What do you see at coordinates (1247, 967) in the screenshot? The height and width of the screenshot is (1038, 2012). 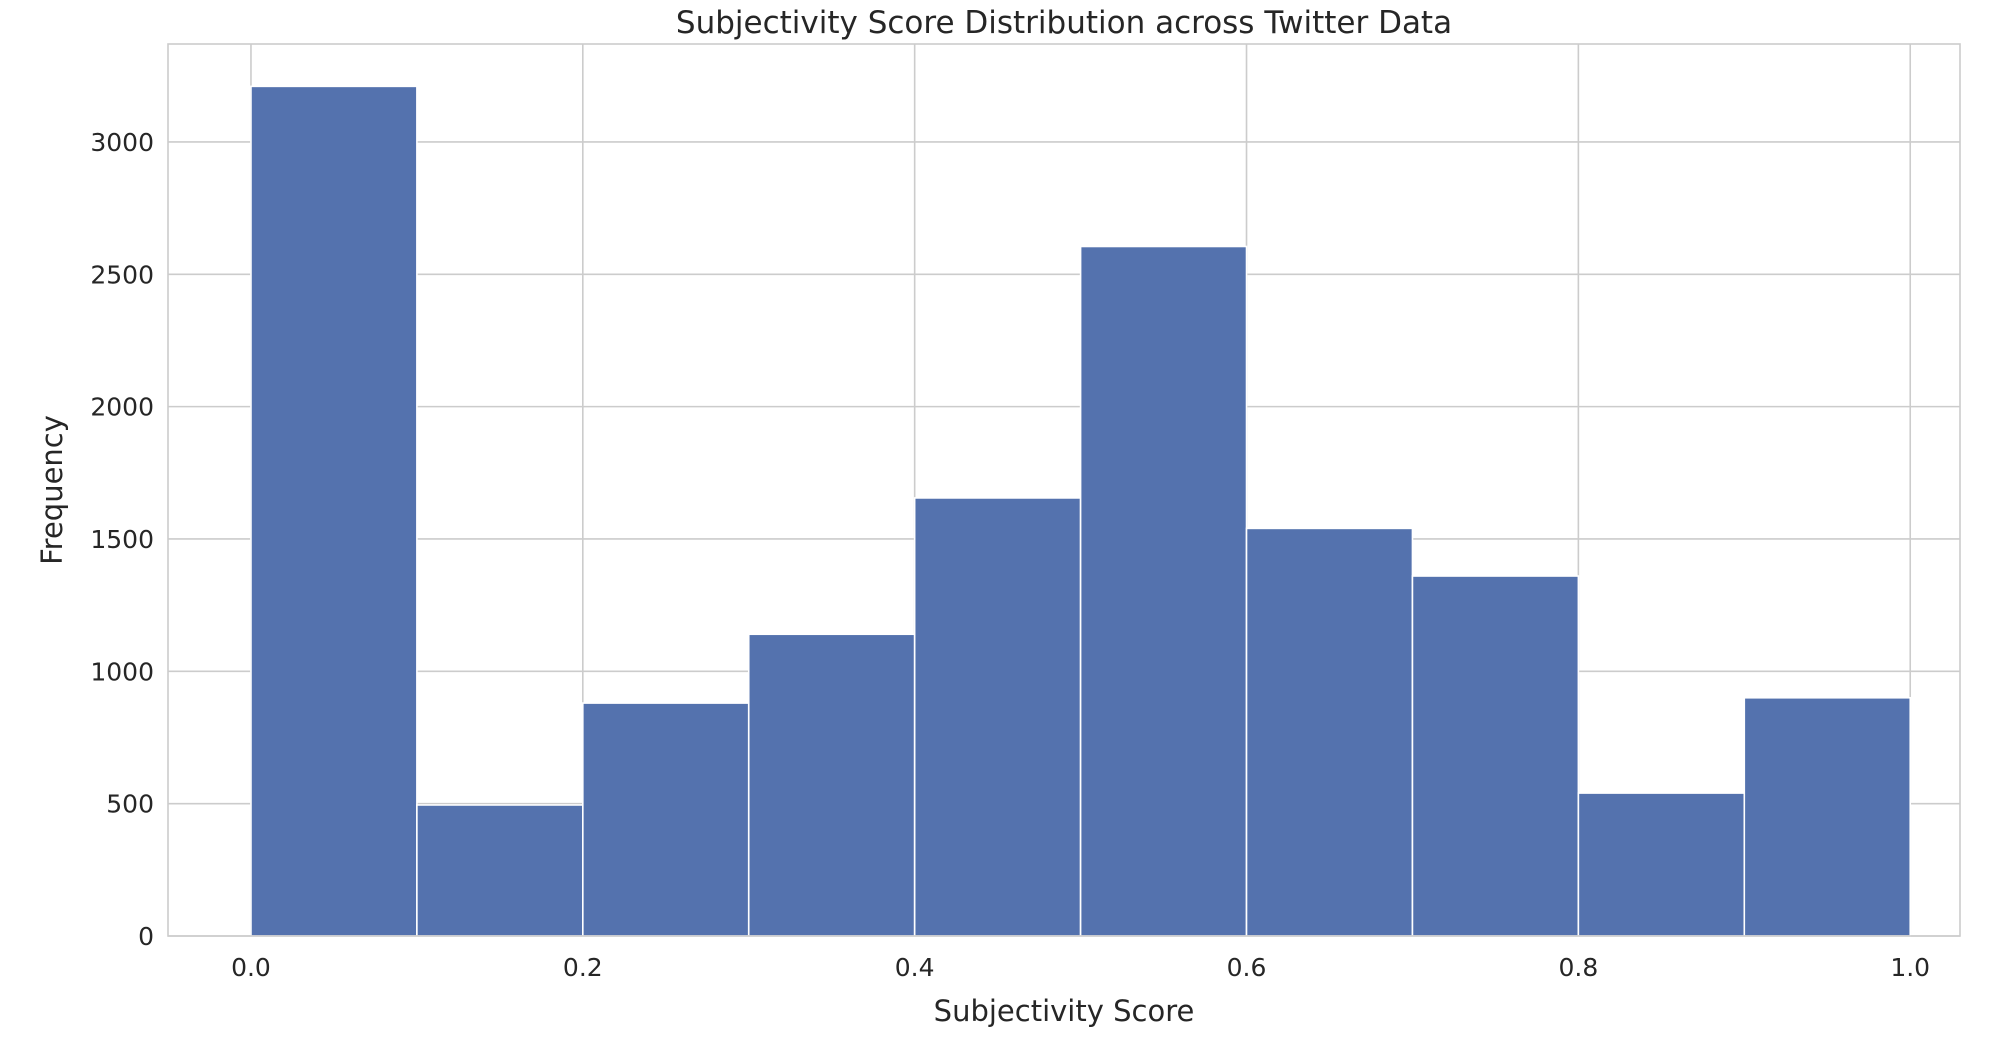 I see `x-tick-label: 0.6` at bounding box center [1247, 967].